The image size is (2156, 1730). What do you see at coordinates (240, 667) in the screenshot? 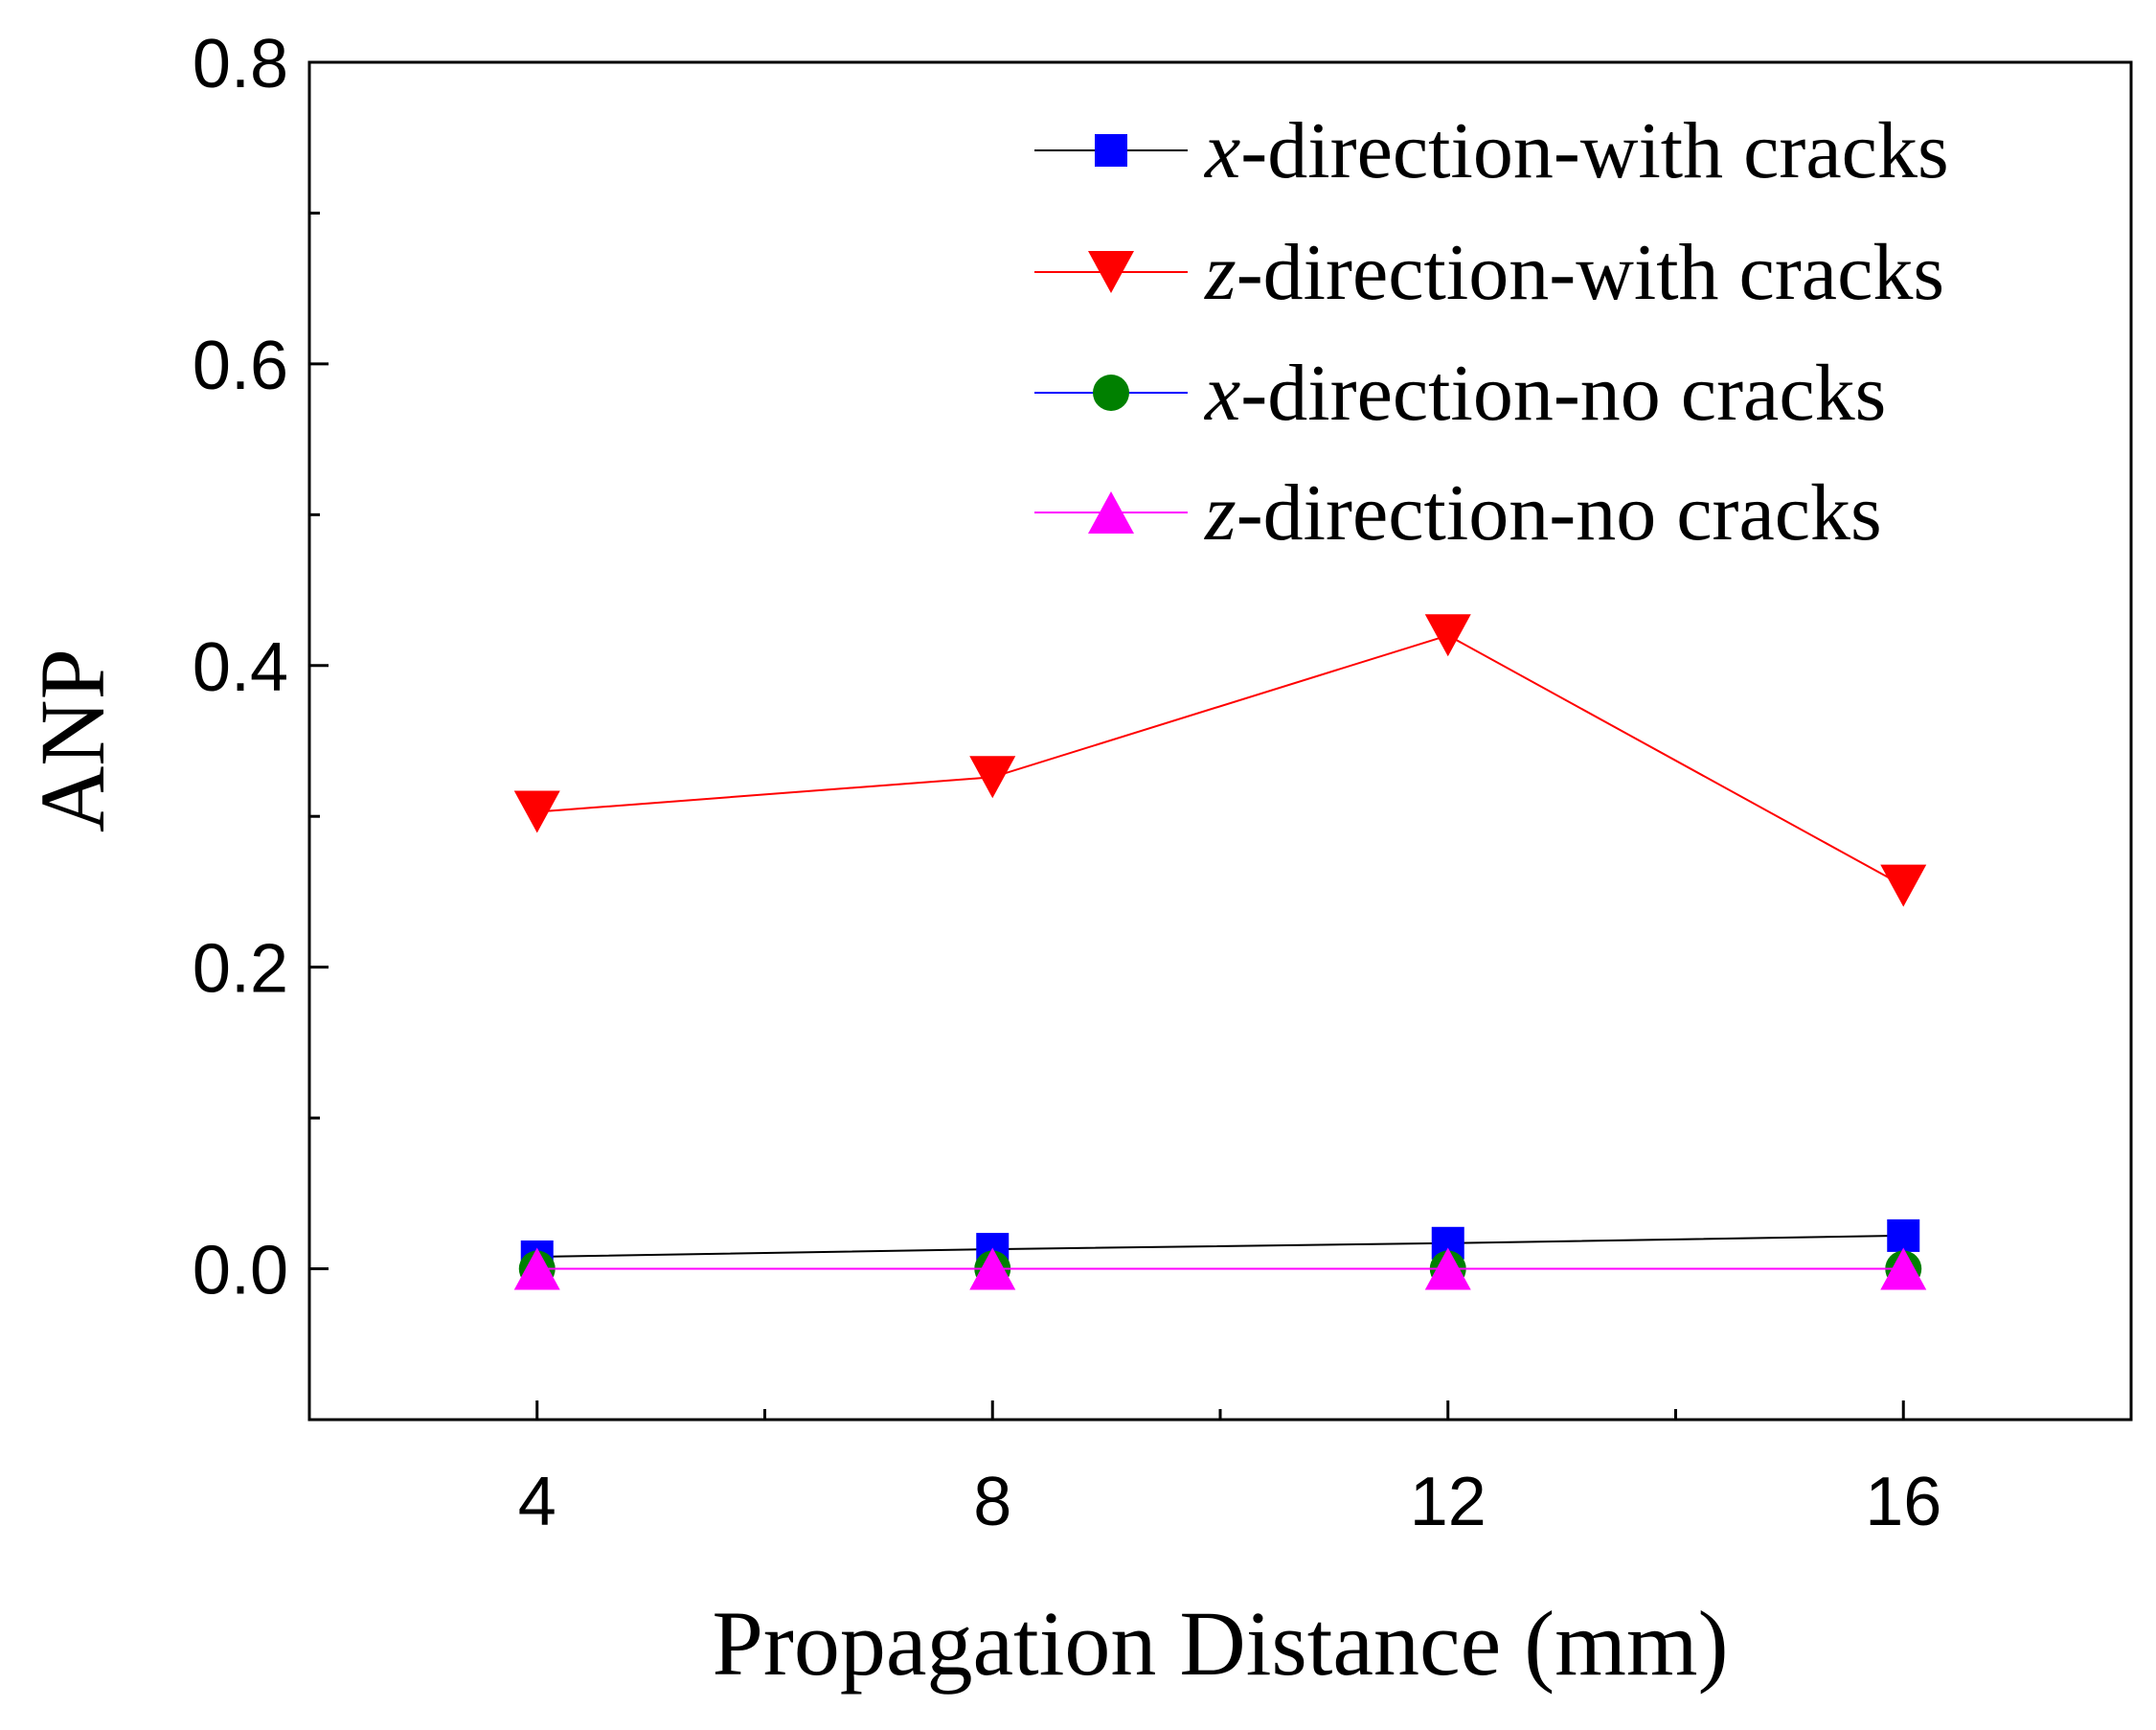
I see `y-tick-label: 0.4` at bounding box center [240, 667].